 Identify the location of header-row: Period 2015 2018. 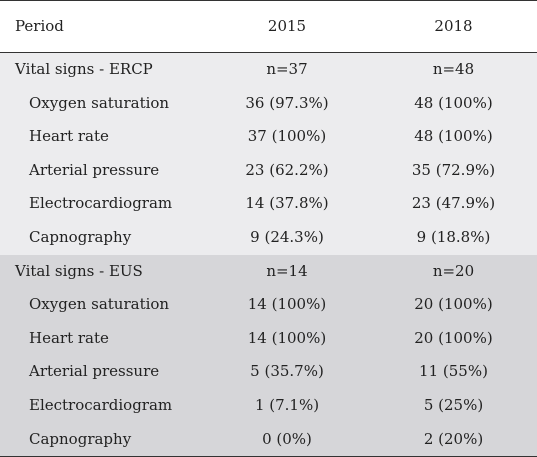
(268, 26).